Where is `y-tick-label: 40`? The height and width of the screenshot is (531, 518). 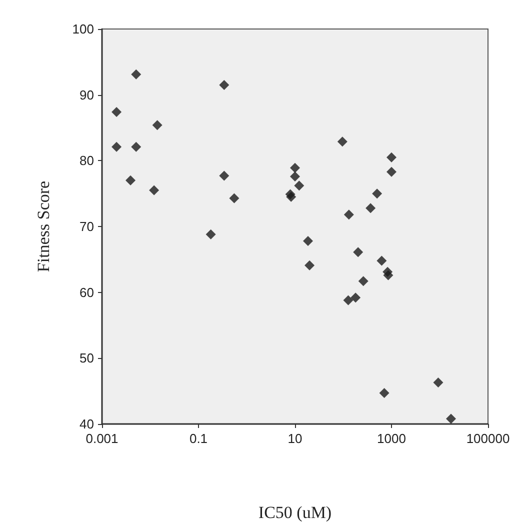
y-tick-label: 40 is located at coordinates (87, 424).